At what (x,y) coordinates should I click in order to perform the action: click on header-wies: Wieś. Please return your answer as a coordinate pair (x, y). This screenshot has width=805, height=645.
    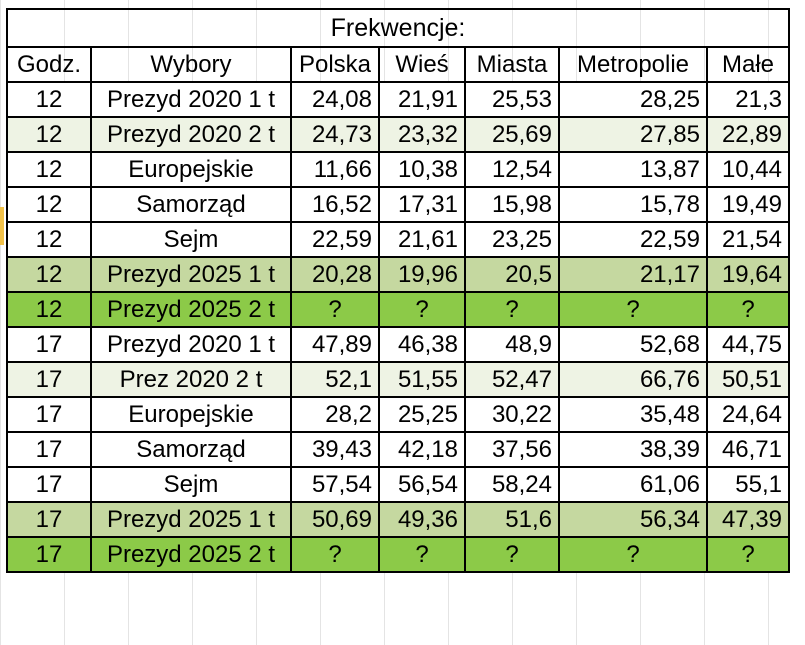
    Looking at the image, I should click on (422, 64).